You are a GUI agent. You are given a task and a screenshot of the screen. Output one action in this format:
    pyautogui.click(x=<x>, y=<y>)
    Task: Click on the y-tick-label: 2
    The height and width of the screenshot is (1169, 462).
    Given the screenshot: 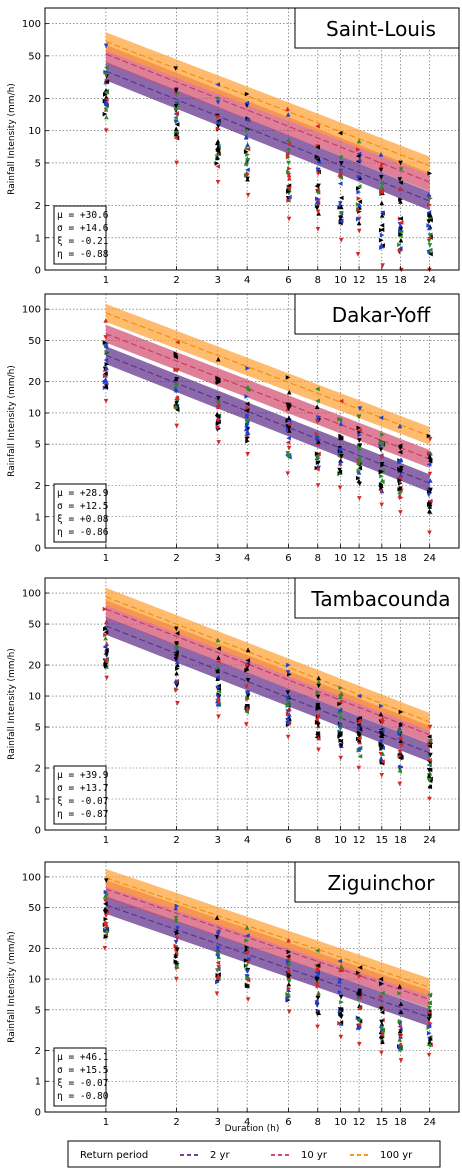 What is the action you would take?
    pyautogui.click(x=38, y=486)
    